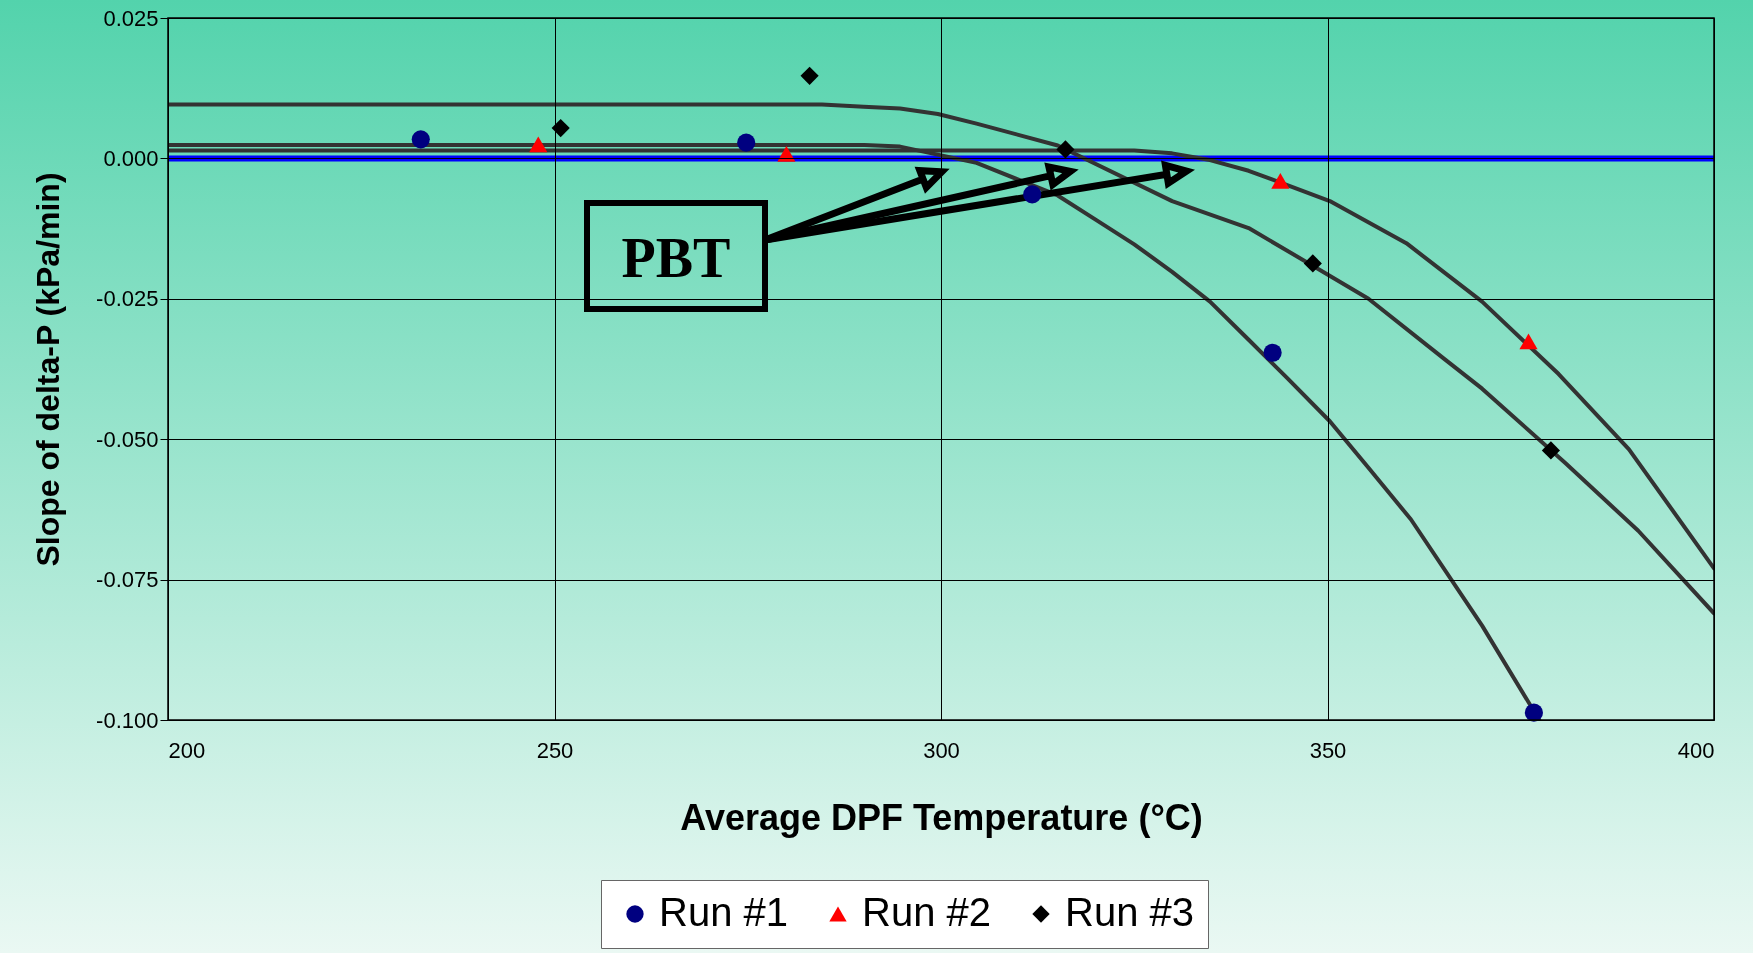 The image size is (1753, 953). Describe the element at coordinates (48, 369) in the screenshot. I see `y-axis-title: Slope of delta-P (kPa/min)` at that location.